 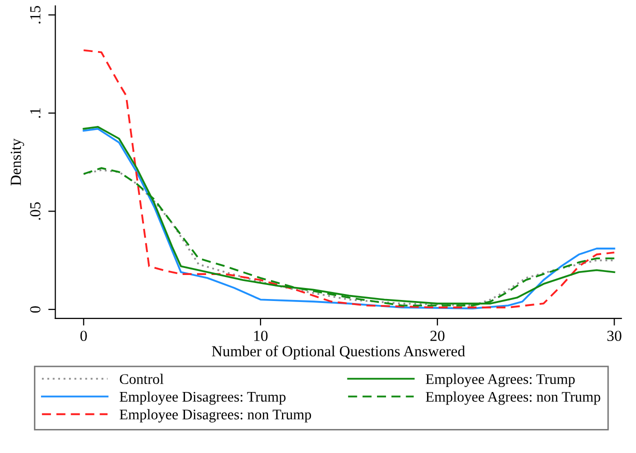 I want to click on y-tick-label: .1, so click(x=35, y=113).